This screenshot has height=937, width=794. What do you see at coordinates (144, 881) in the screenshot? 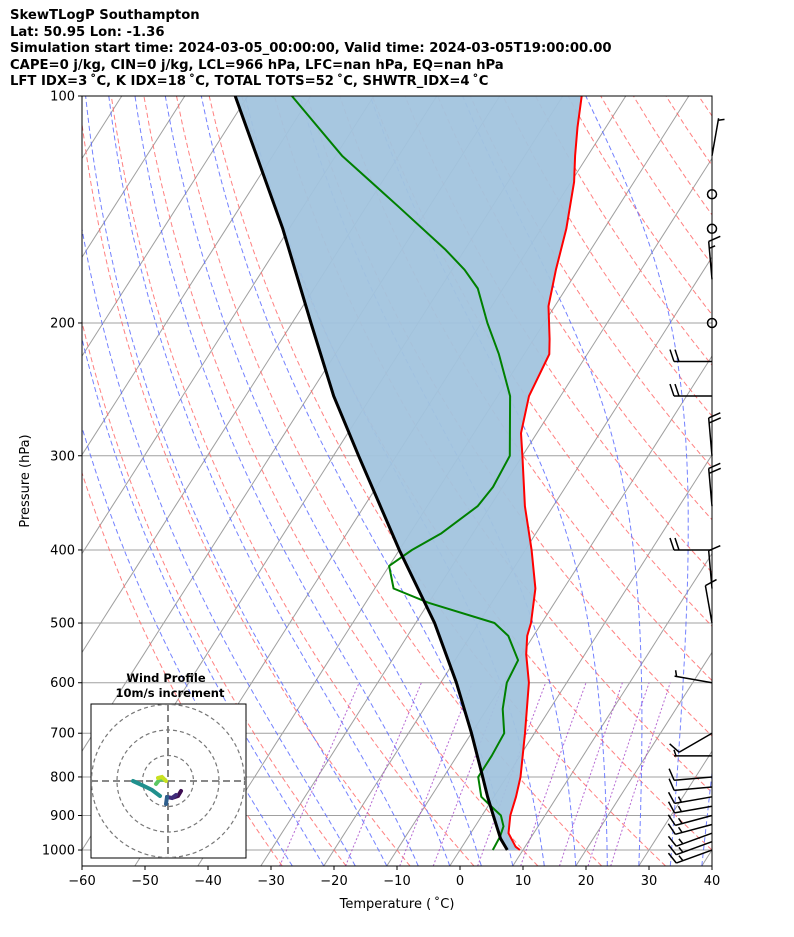
I see `x-tick-label: −50` at bounding box center [144, 881].